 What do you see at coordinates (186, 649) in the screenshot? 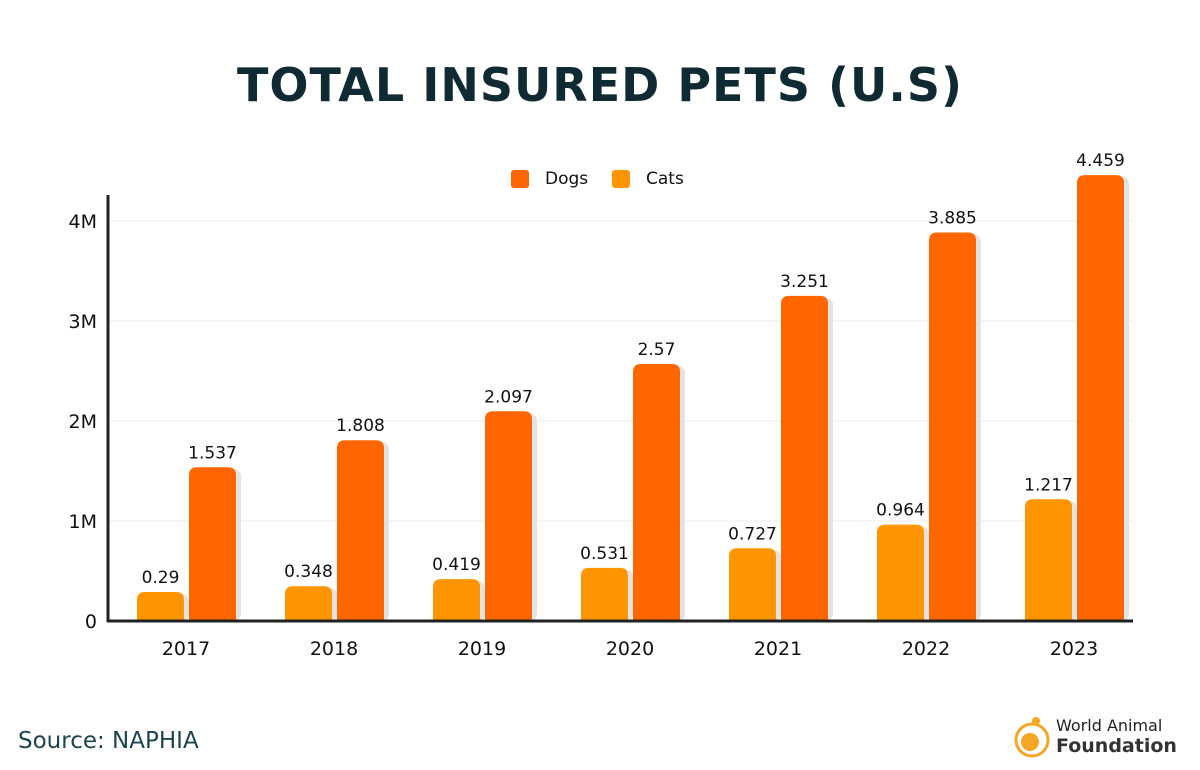
I see `x-tick-label: 2017` at bounding box center [186, 649].